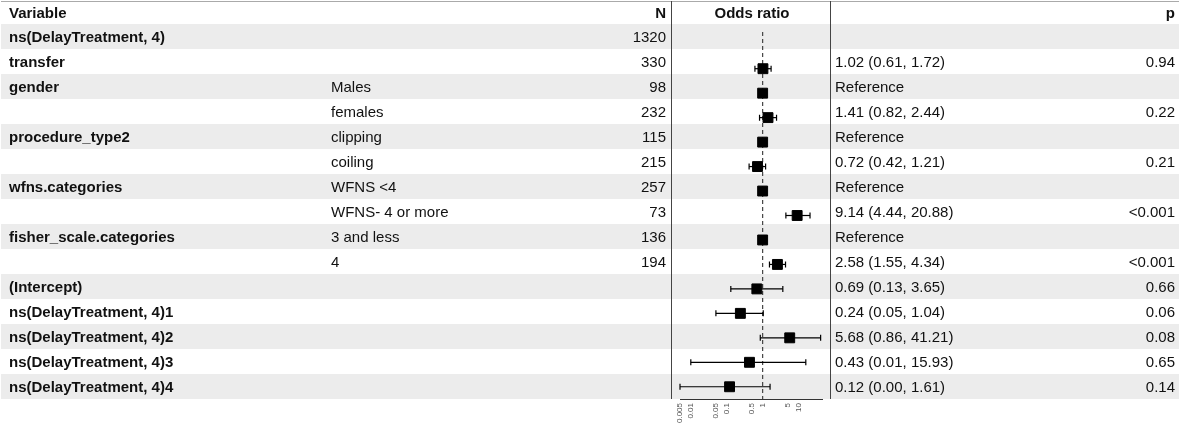 The height and width of the screenshot is (425, 1181). Describe the element at coordinates (38, 12) in the screenshot. I see `text: Variable` at that location.